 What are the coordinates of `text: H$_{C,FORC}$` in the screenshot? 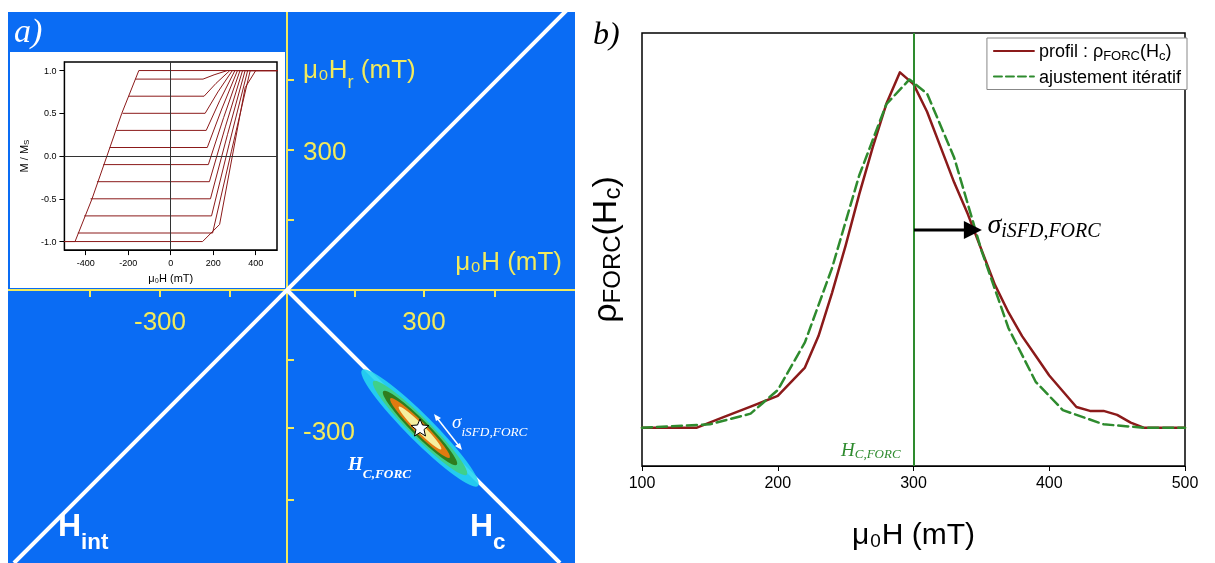 It's located at (379, 467).